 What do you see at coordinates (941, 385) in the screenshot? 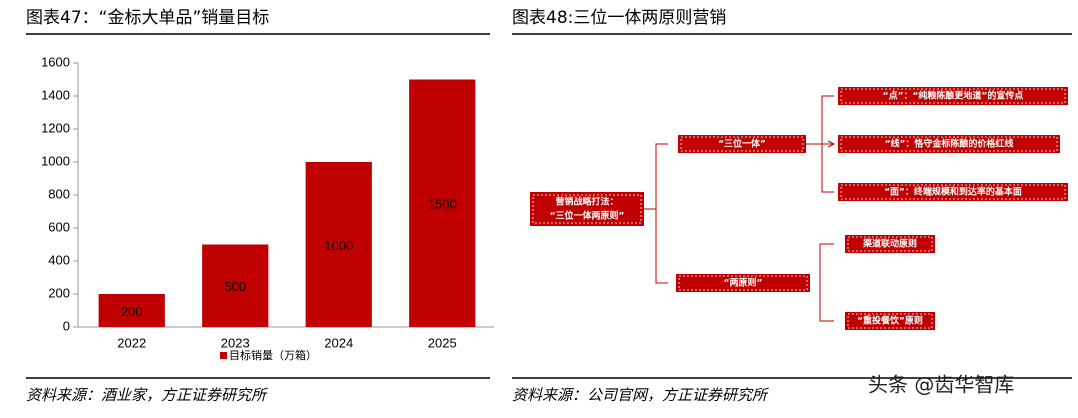
I see `watermark: 头条 @齿华智库` at bounding box center [941, 385].